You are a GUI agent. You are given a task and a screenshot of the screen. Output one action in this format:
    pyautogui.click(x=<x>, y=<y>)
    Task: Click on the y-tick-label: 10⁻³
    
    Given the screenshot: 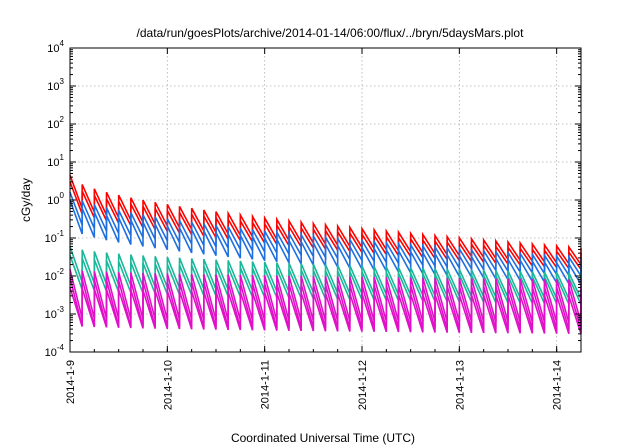 What is the action you would take?
    pyautogui.click(x=55, y=313)
    